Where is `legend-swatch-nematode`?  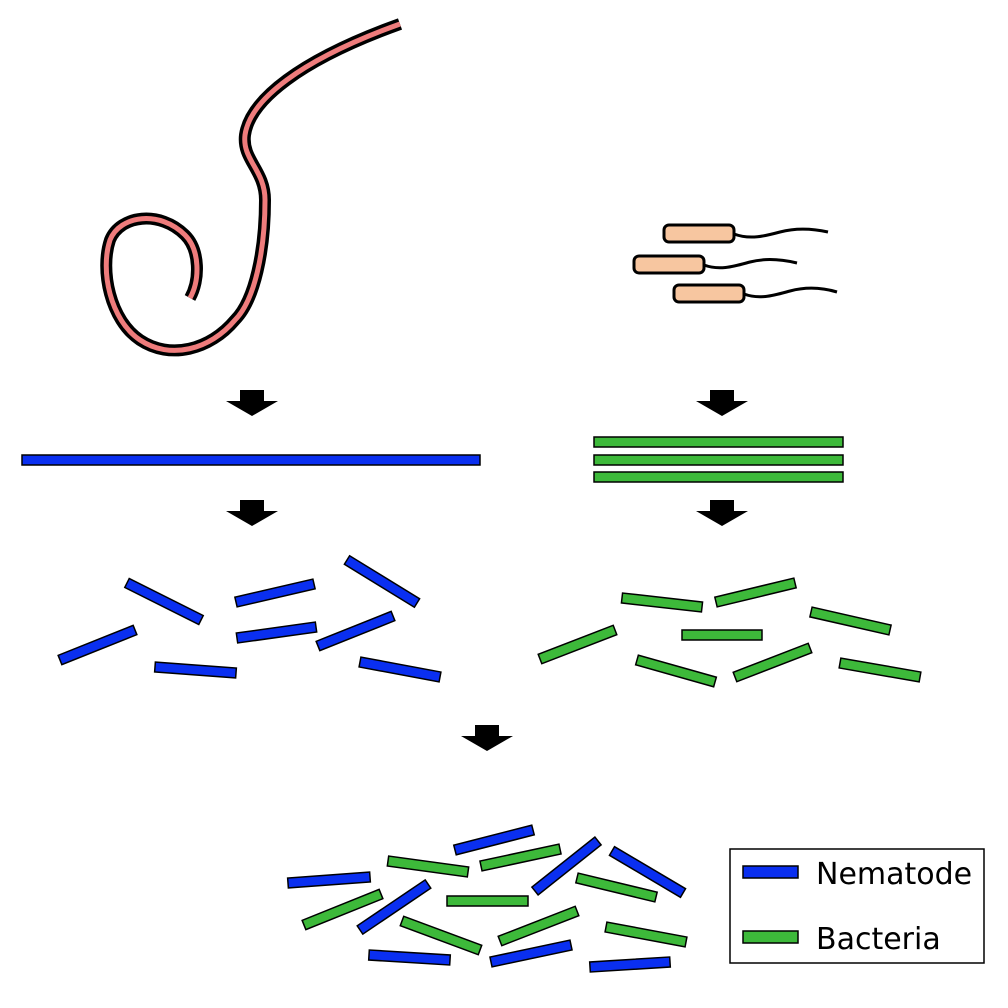 legend-swatch-nematode is located at coordinates (770, 872).